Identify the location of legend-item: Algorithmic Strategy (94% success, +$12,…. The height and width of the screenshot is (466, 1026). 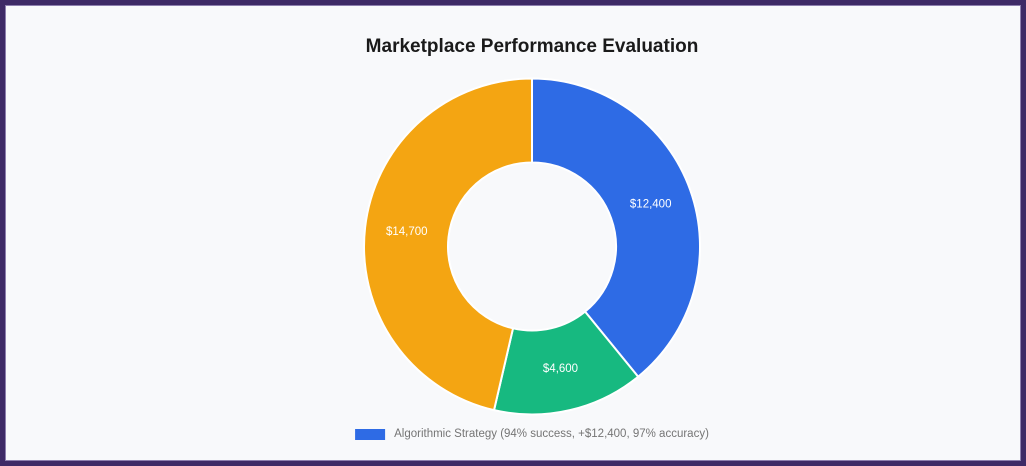
(532, 434).